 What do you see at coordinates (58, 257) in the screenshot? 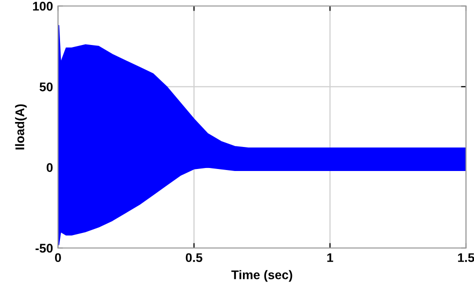
I see `x-tick-label: 0` at bounding box center [58, 257].